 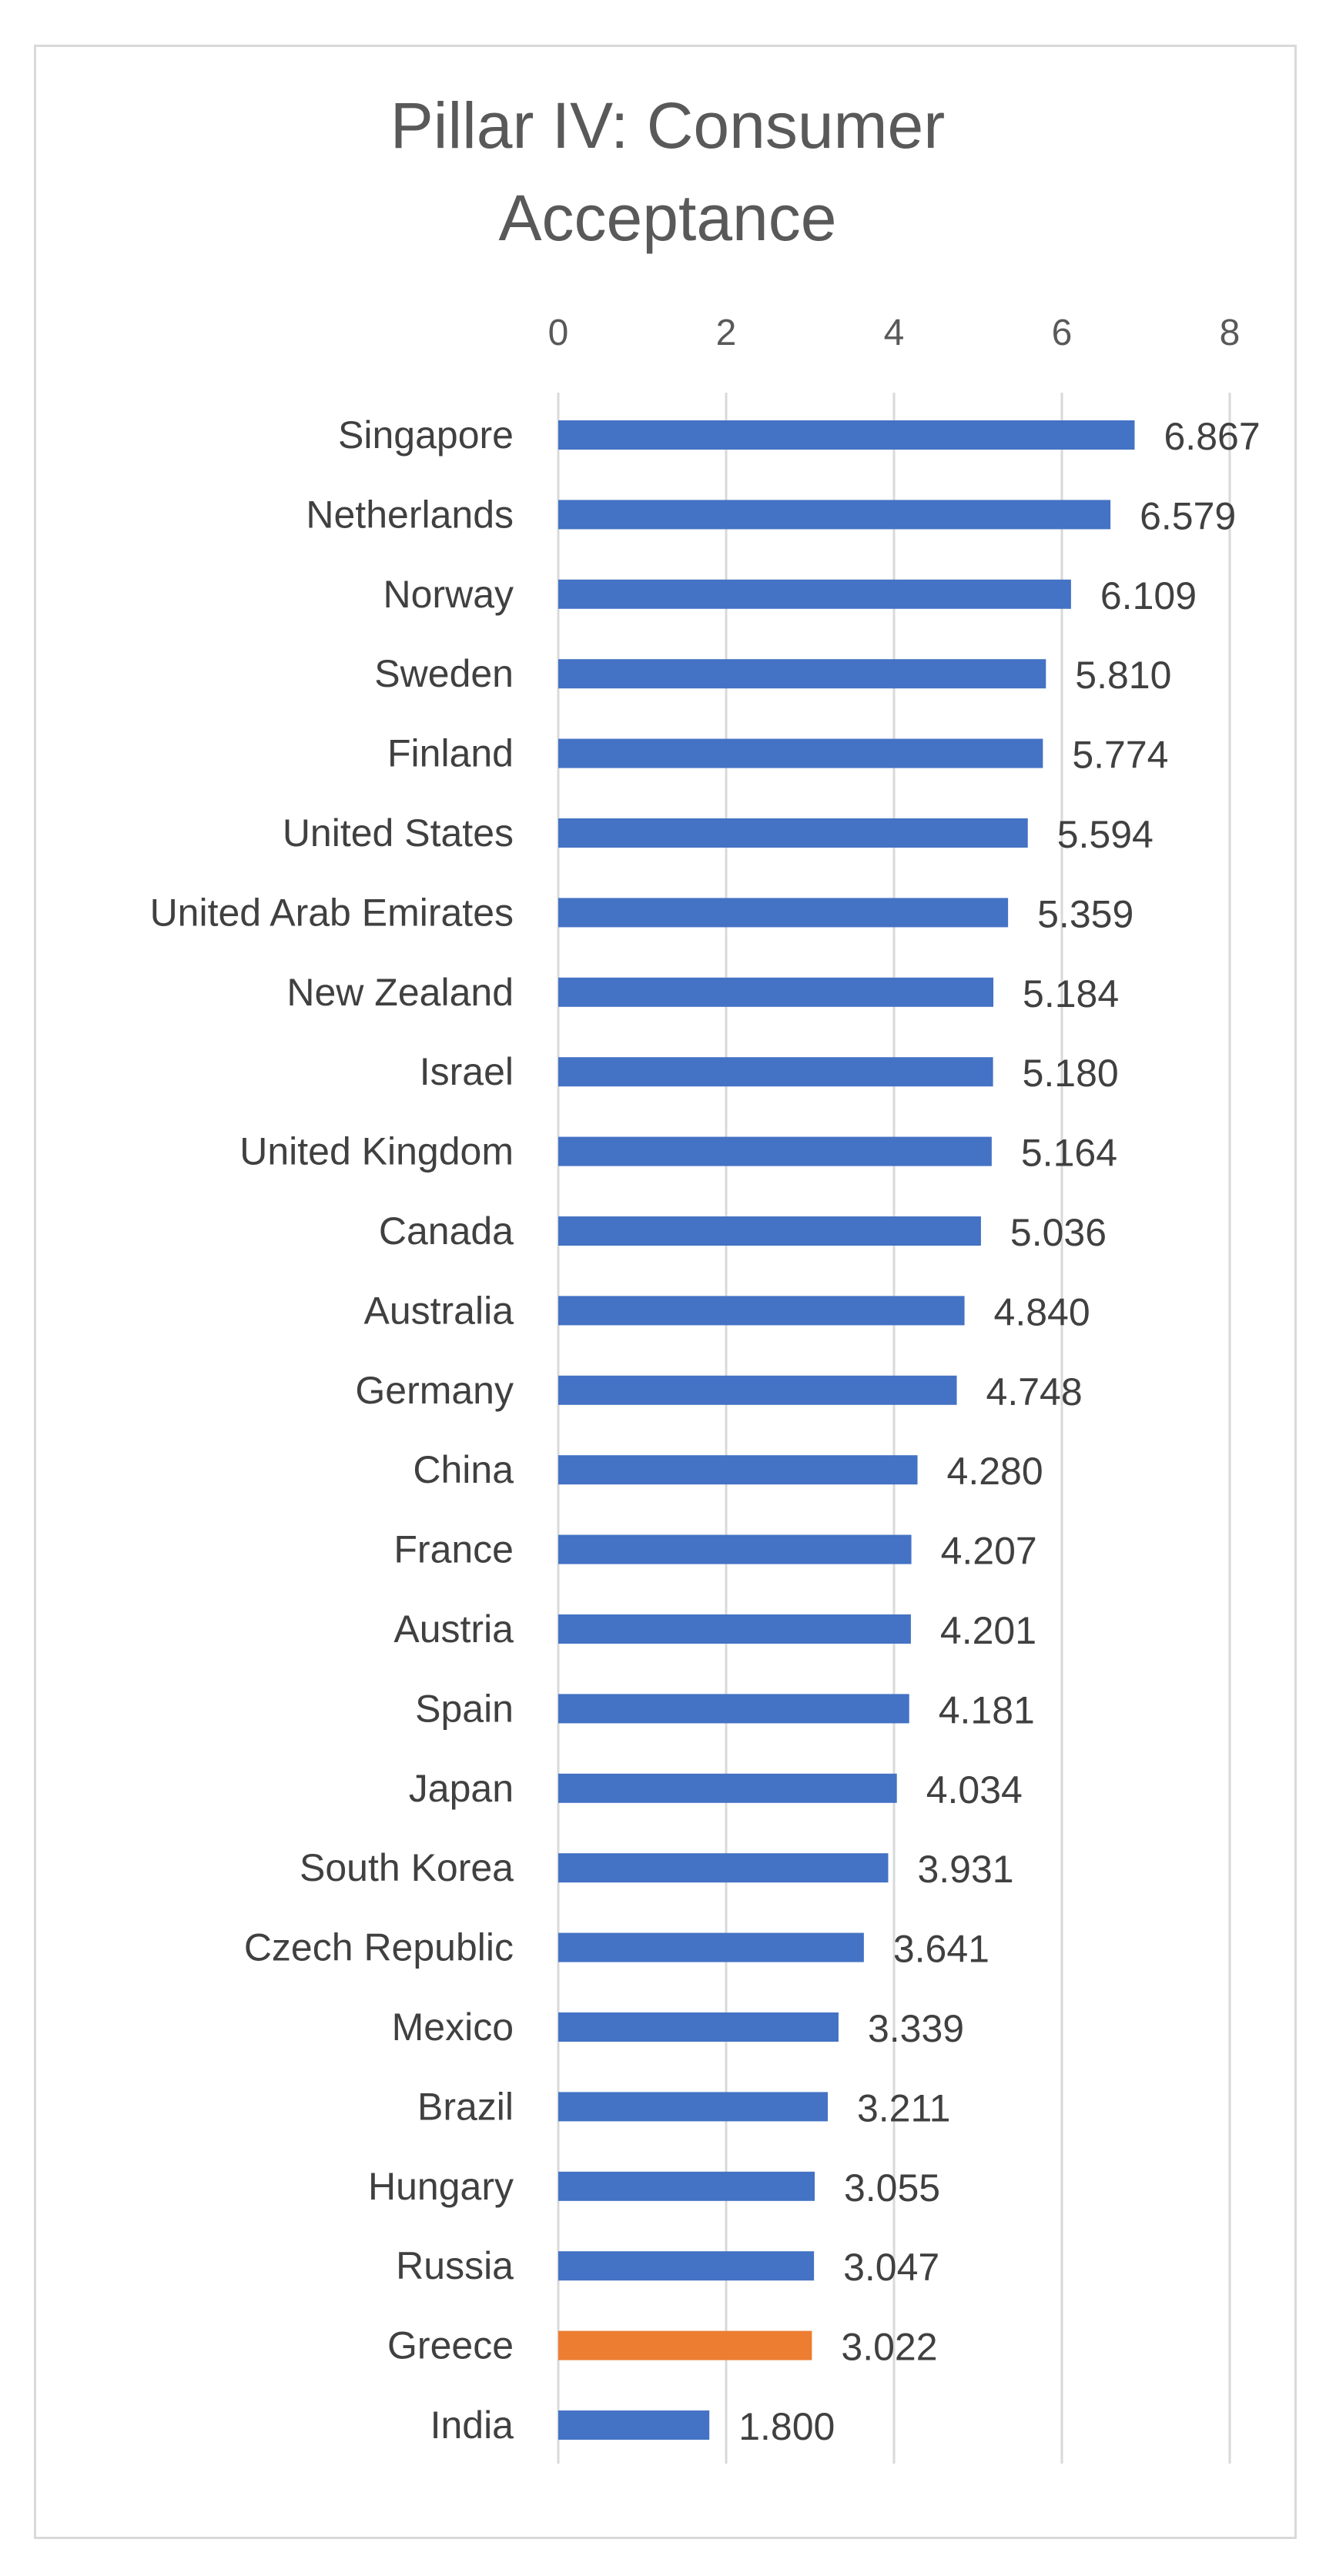 I want to click on bar-india, so click(x=634, y=2425).